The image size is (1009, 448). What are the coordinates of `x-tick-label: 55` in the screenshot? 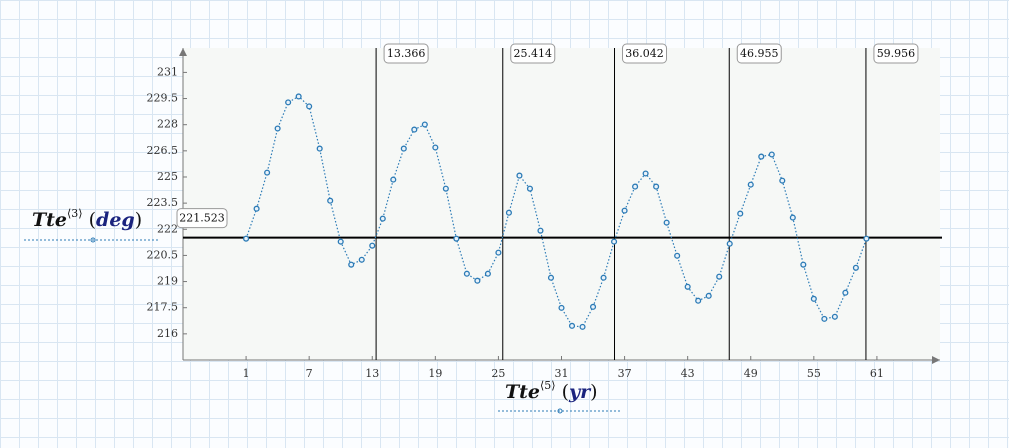 It's located at (814, 373).